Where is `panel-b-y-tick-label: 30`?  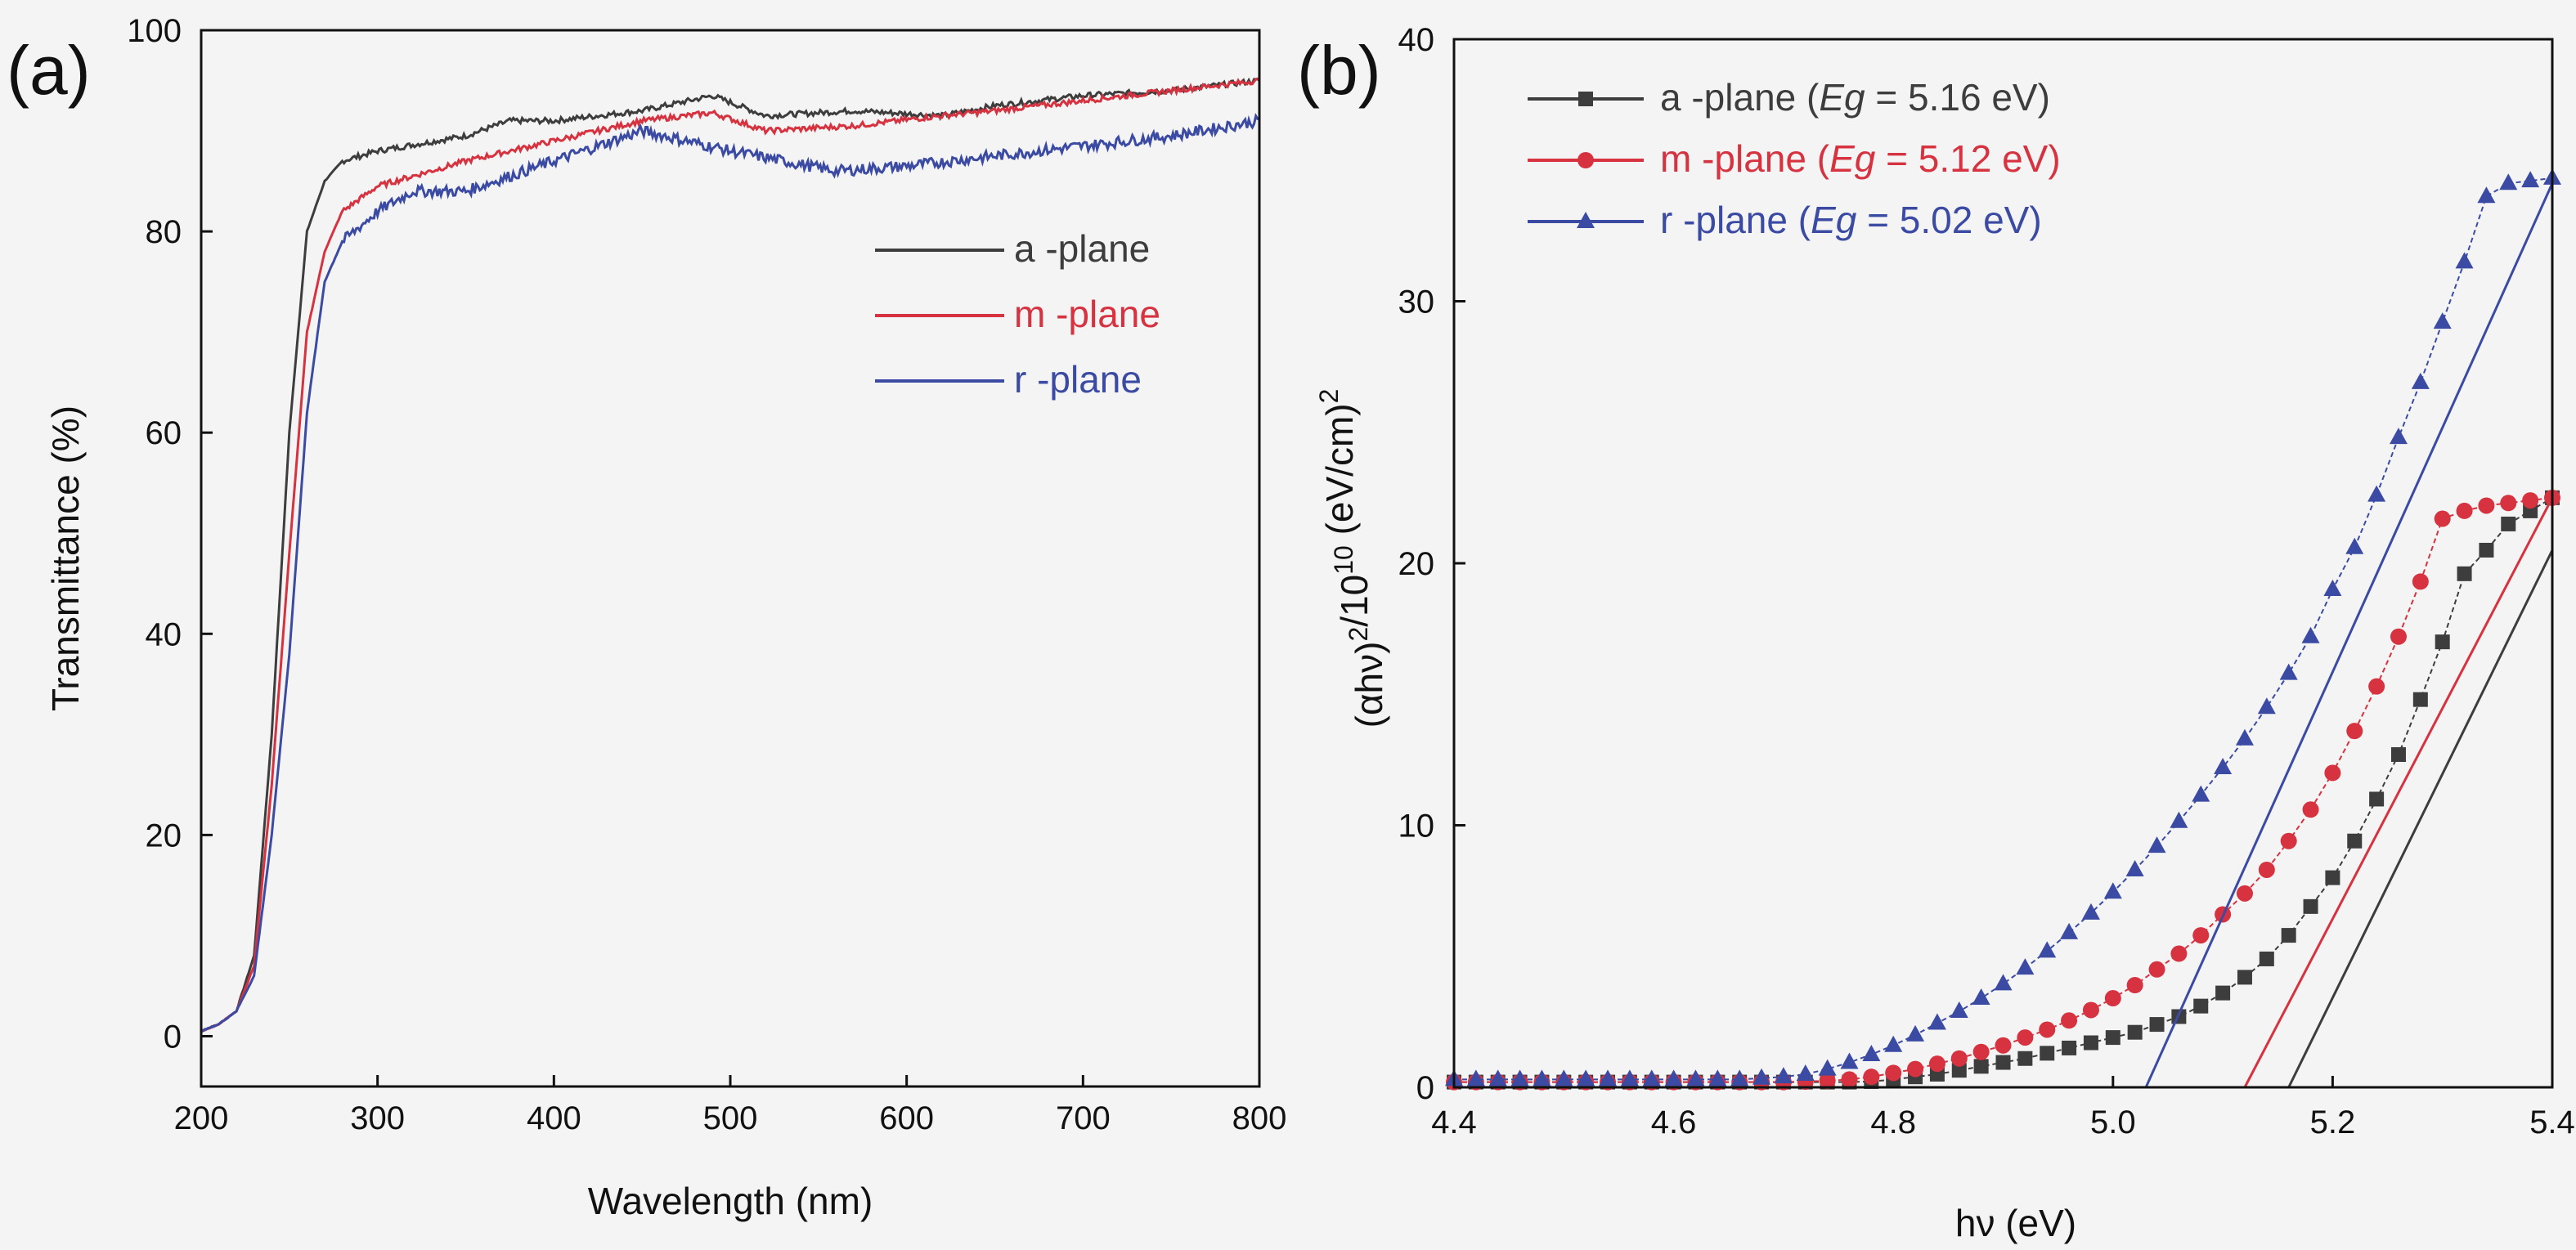 panel-b-y-tick-label: 30 is located at coordinates (1416, 302).